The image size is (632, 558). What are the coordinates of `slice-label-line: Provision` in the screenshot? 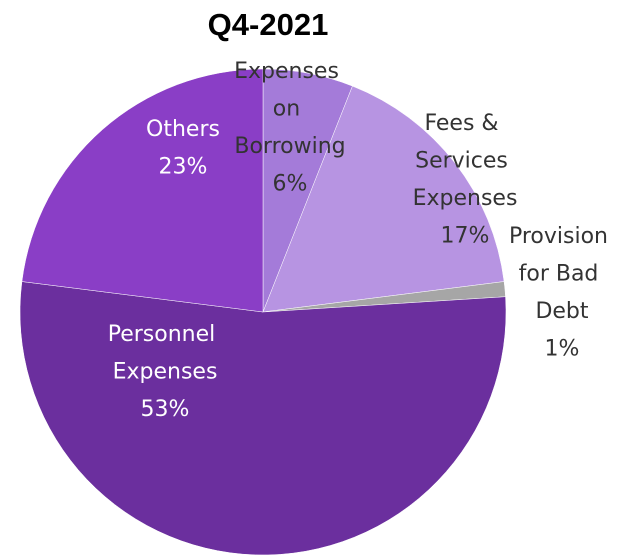 It's located at (562, 236).